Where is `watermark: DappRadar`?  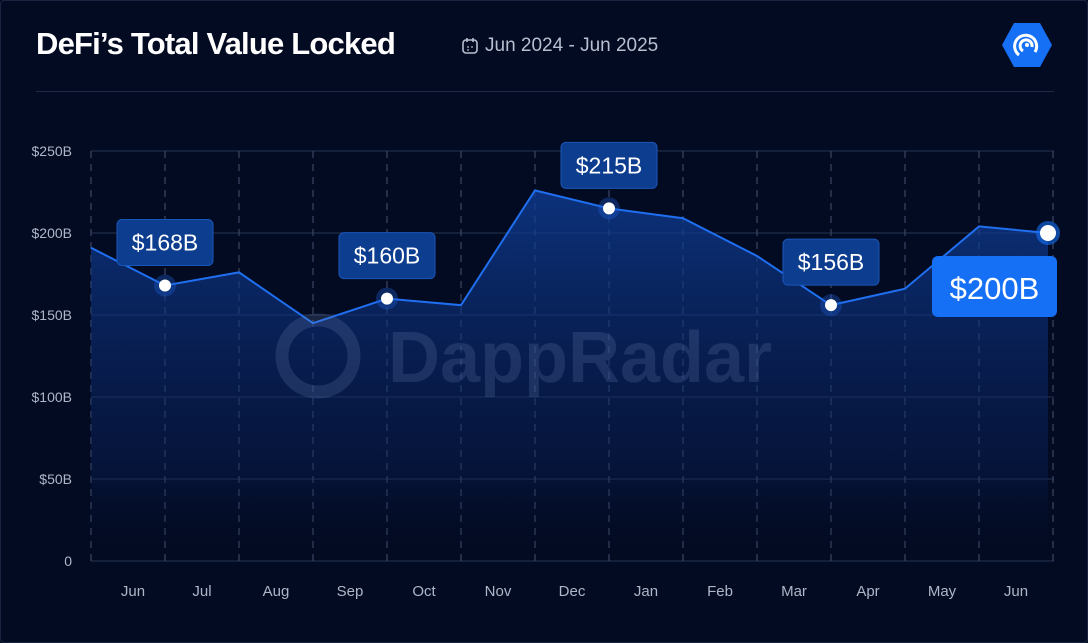
watermark: DappRadar is located at coordinates (580, 358).